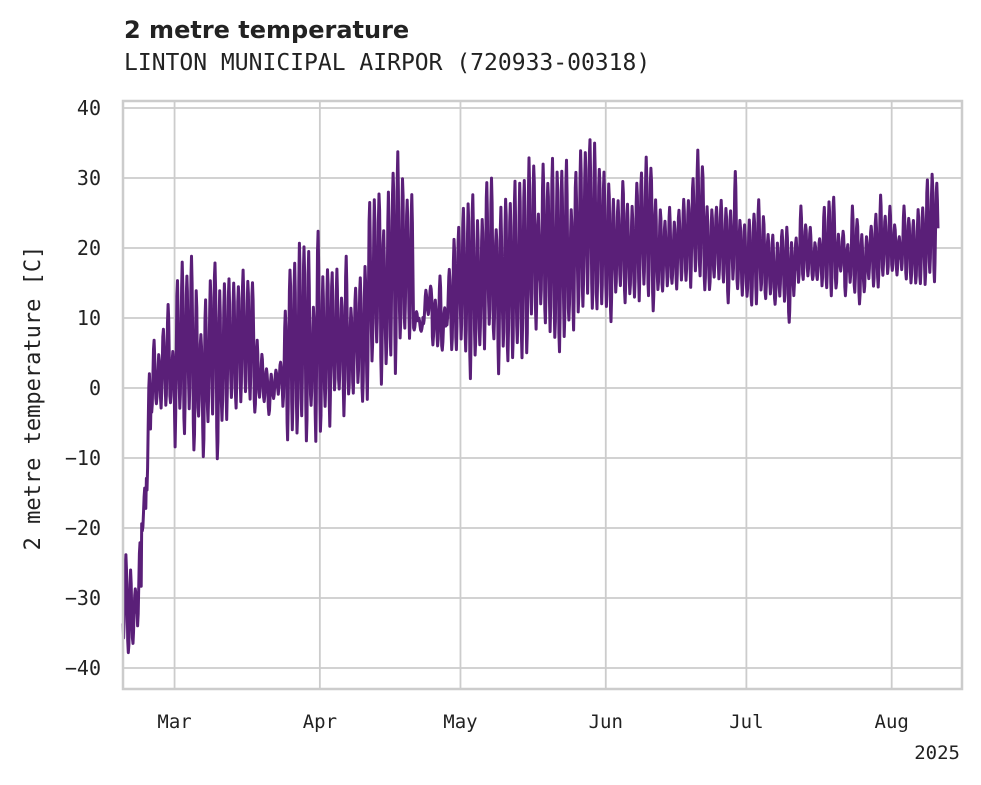 This screenshot has height=785, width=981. What do you see at coordinates (746, 722) in the screenshot?
I see `x-tick-label: Jul` at bounding box center [746, 722].